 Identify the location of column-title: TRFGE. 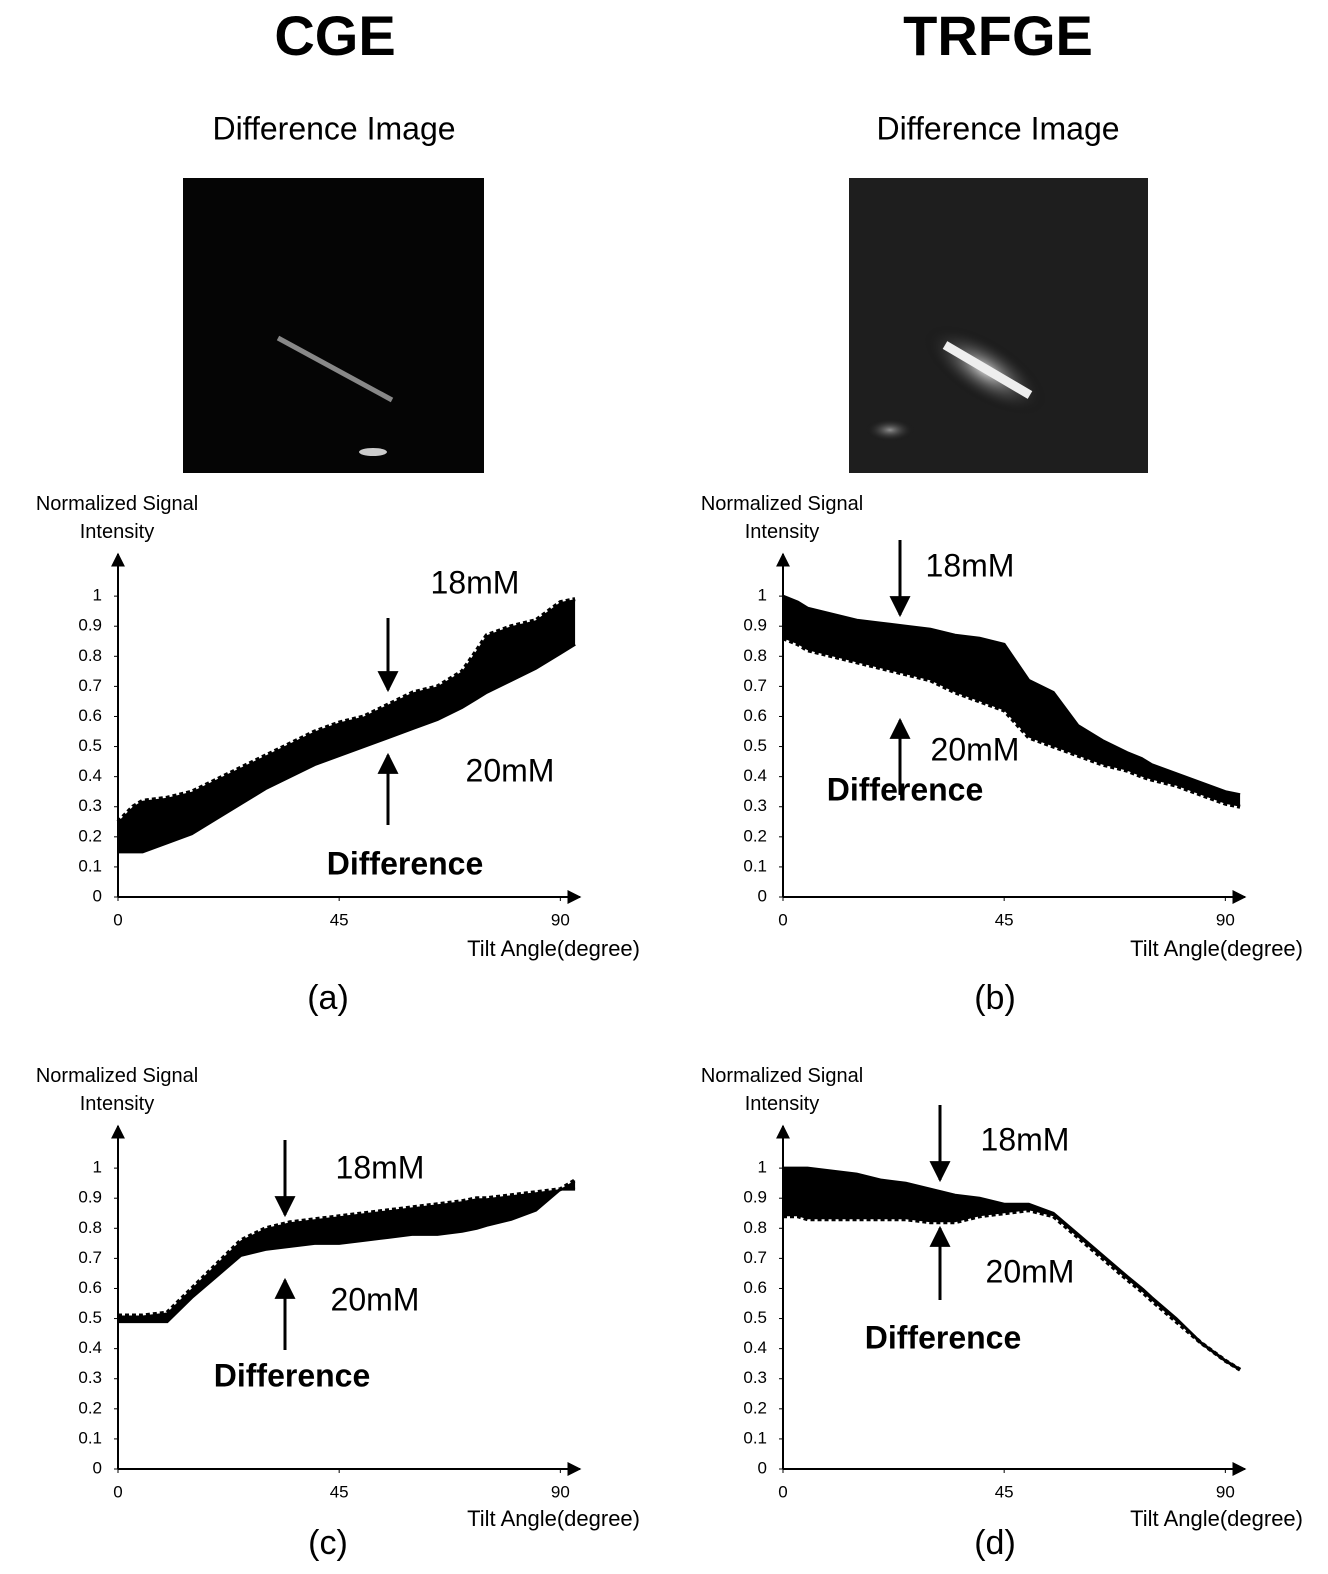
(998, 35).